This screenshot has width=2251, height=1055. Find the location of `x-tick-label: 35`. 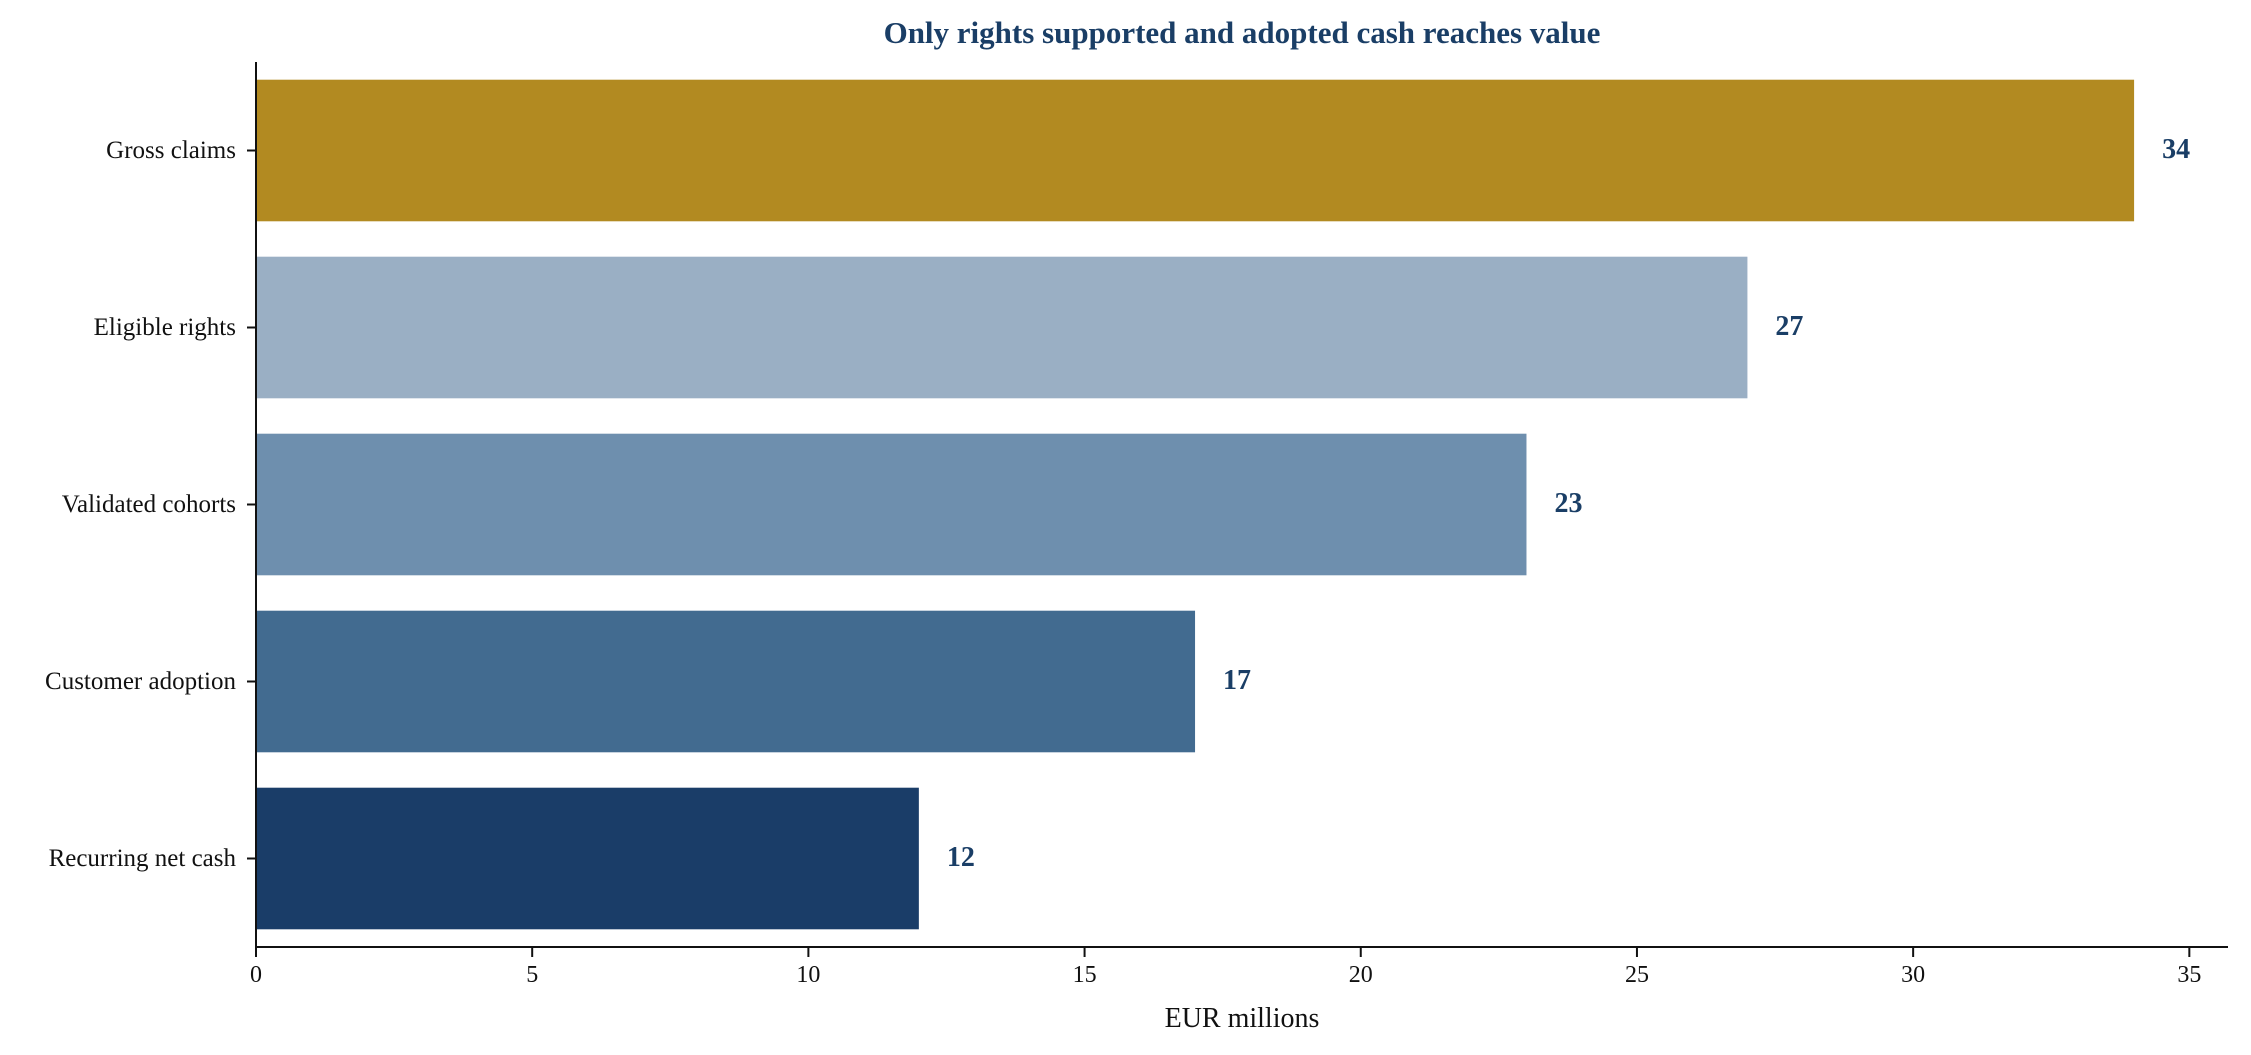

x-tick-label: 35 is located at coordinates (2189, 975).